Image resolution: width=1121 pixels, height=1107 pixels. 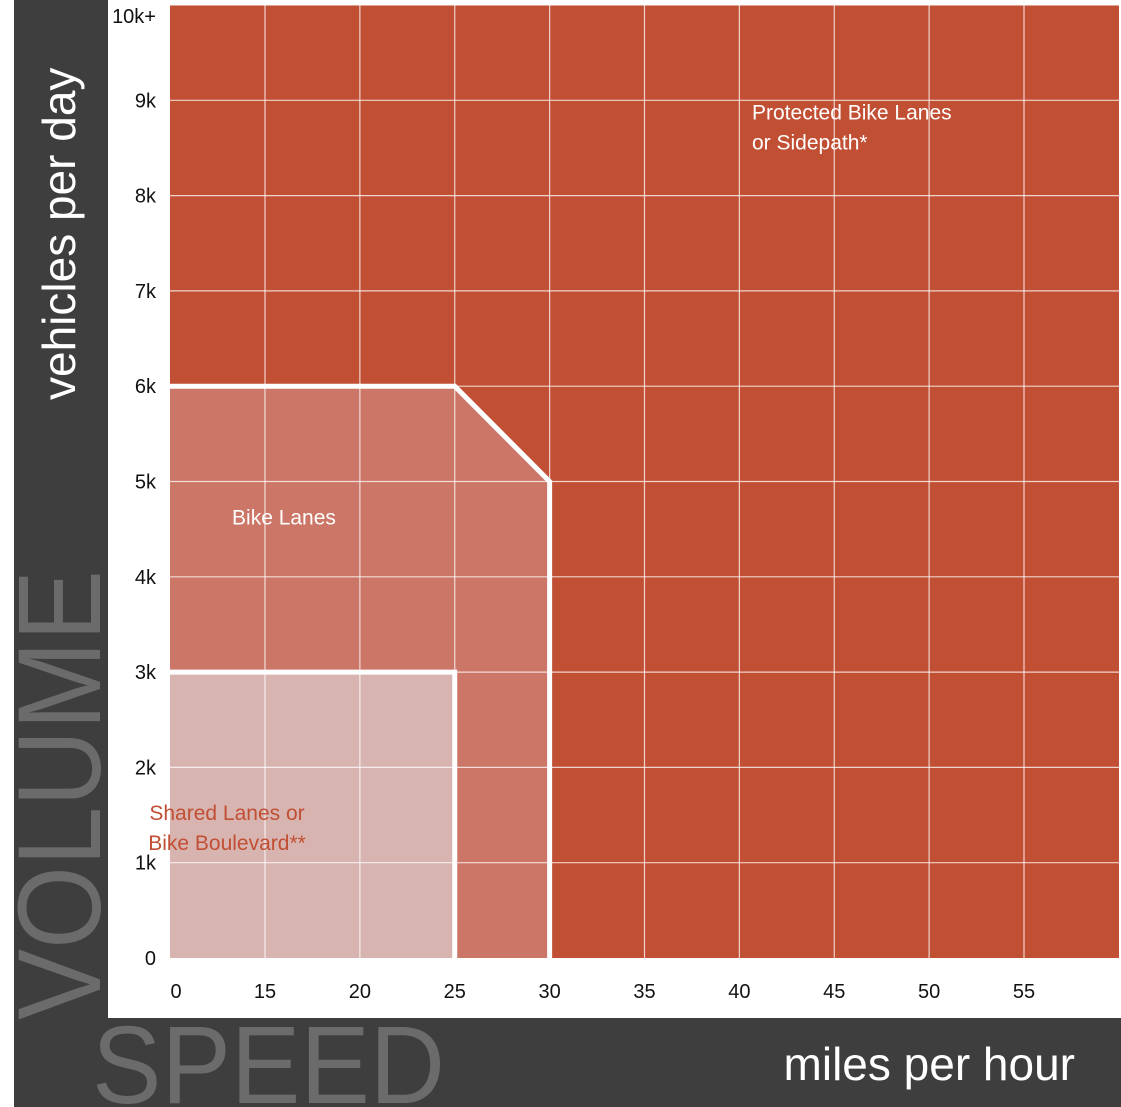 I want to click on x-tick-label: 40, so click(x=739, y=992).